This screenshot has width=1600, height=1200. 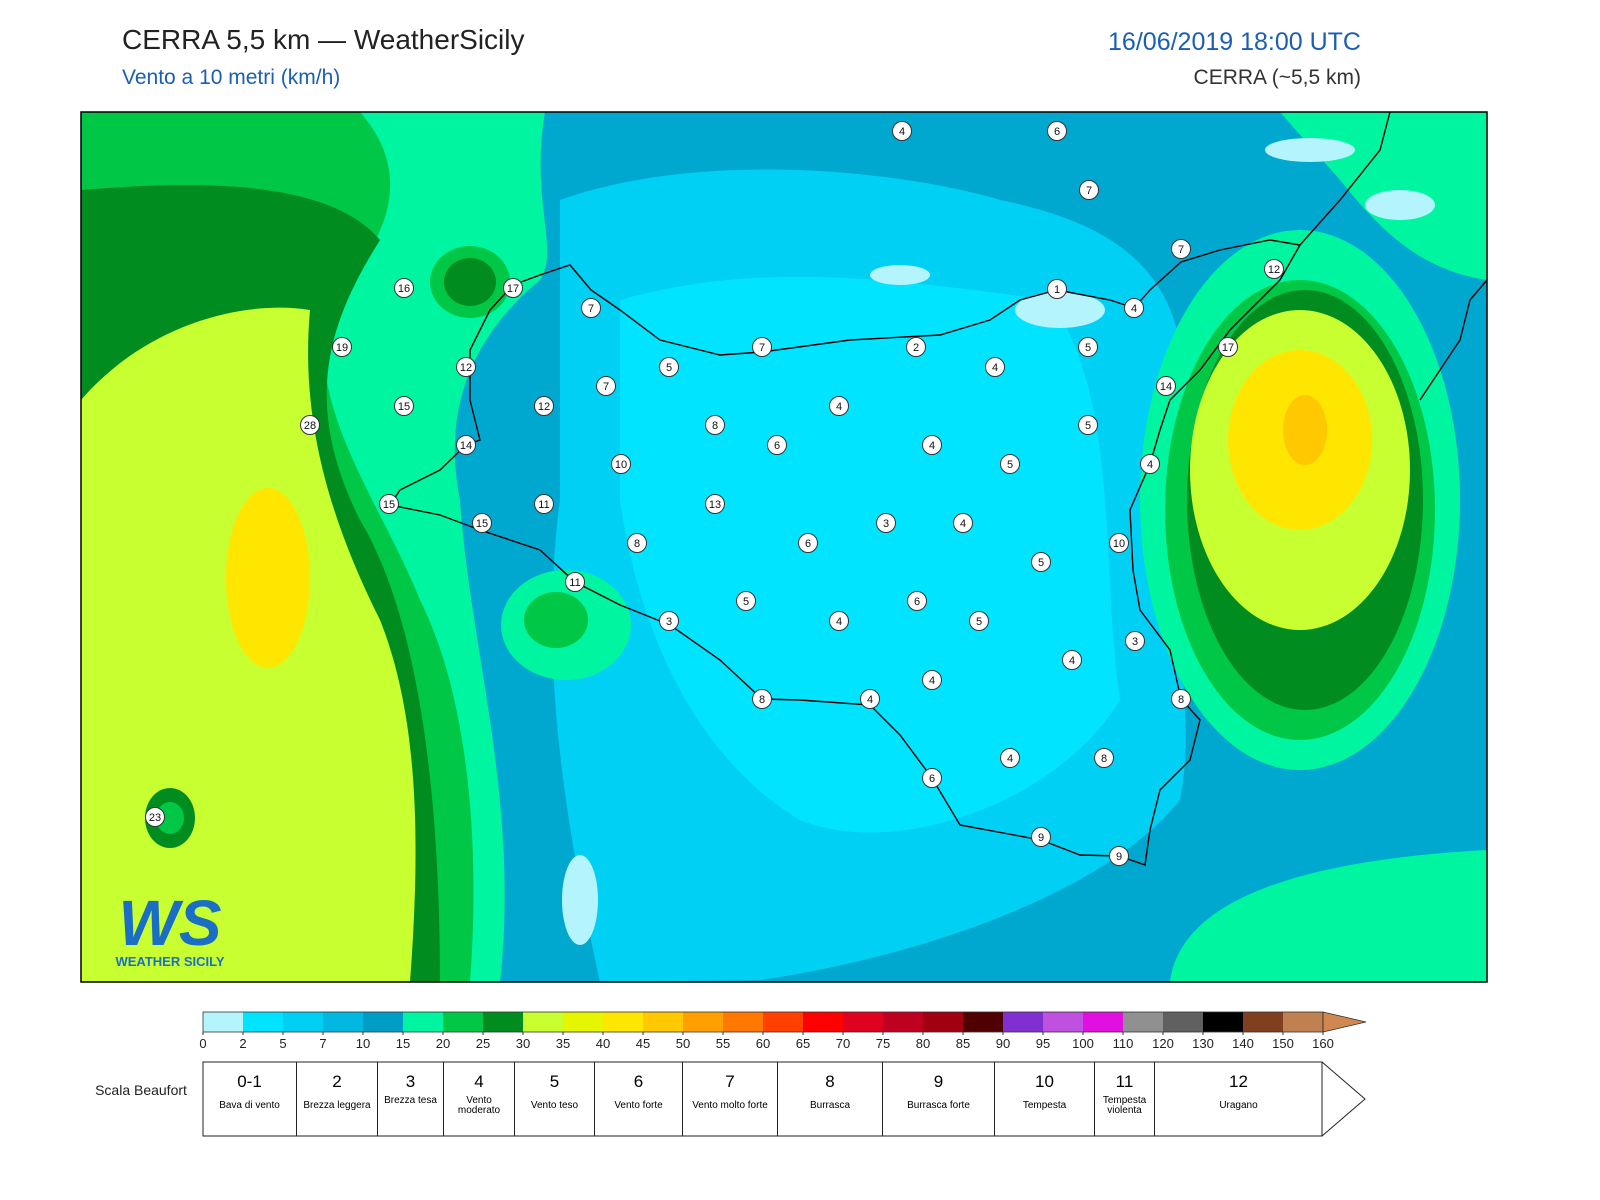 What do you see at coordinates (1343, 1099) in the screenshot?
I see `beaufort-arrow` at bounding box center [1343, 1099].